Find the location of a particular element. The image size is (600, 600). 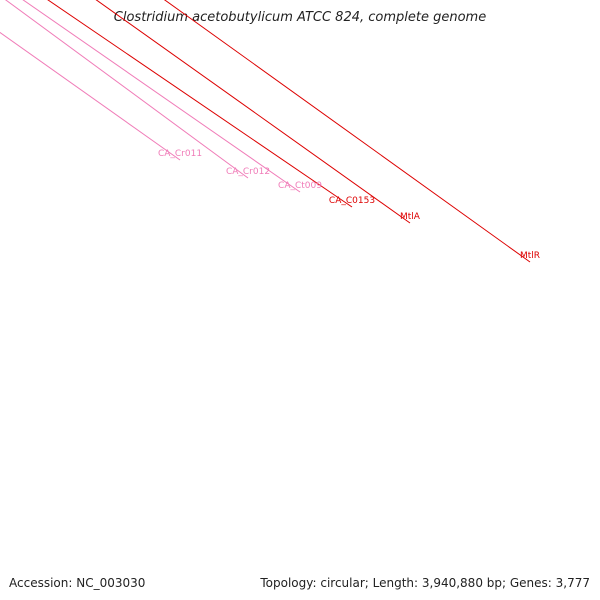

gene-labels: CA_Cr011 CA_Cr012 CA_Ct009 CA_C0153 MtlA MtlR is located at coordinates (349, 205).